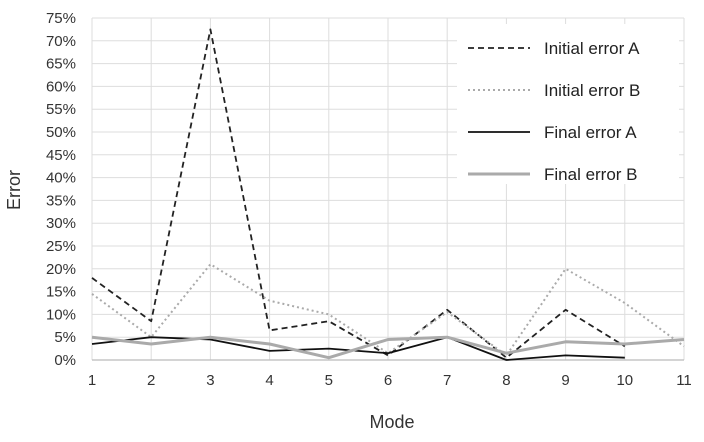 The height and width of the screenshot is (442, 704). I want to click on y-tick-label: 75%, so click(61, 18).